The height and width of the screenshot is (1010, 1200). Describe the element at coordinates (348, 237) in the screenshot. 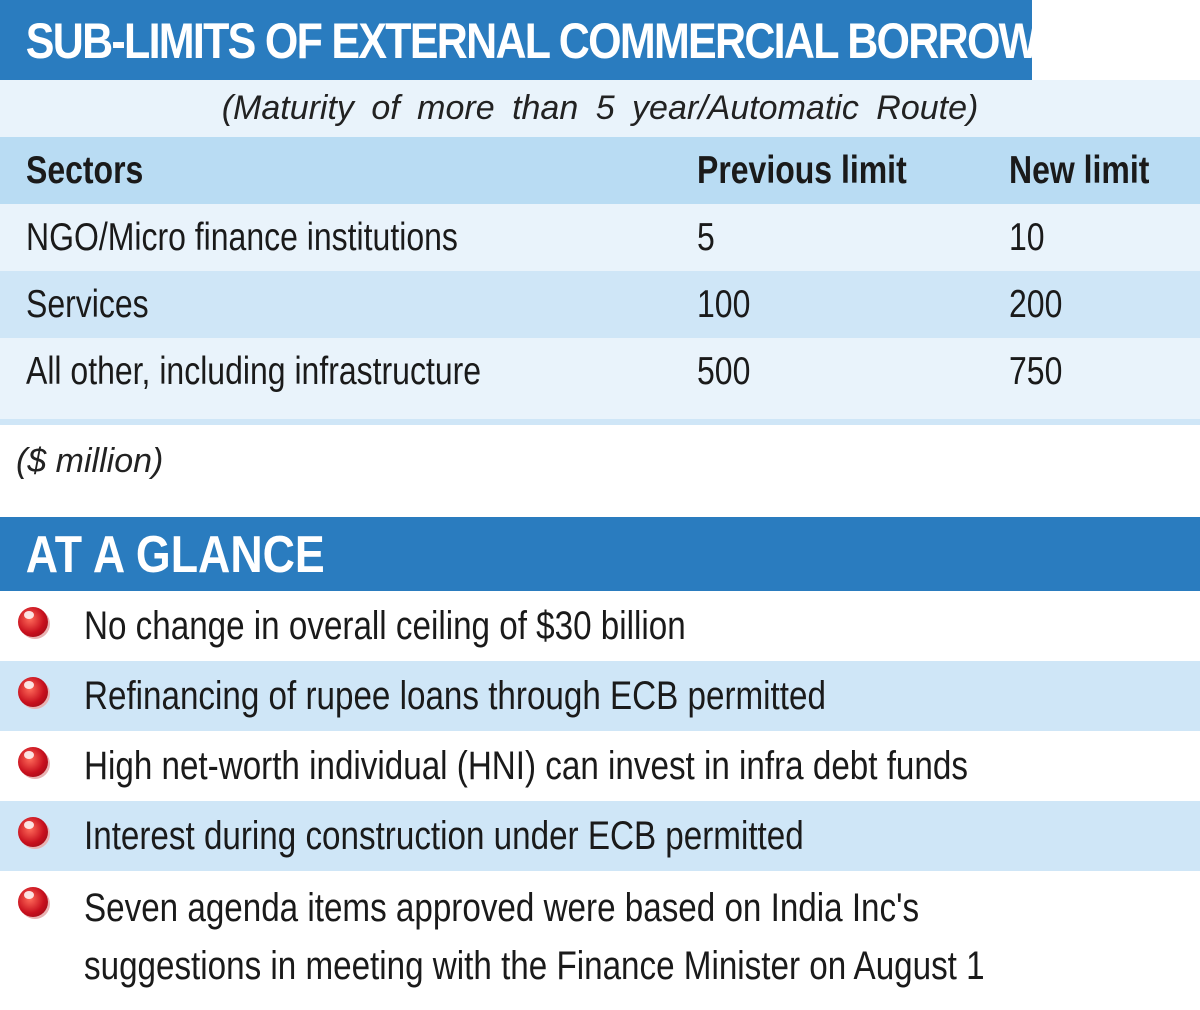

I see `cell-sector: NGO/Micro finance institutions` at that location.